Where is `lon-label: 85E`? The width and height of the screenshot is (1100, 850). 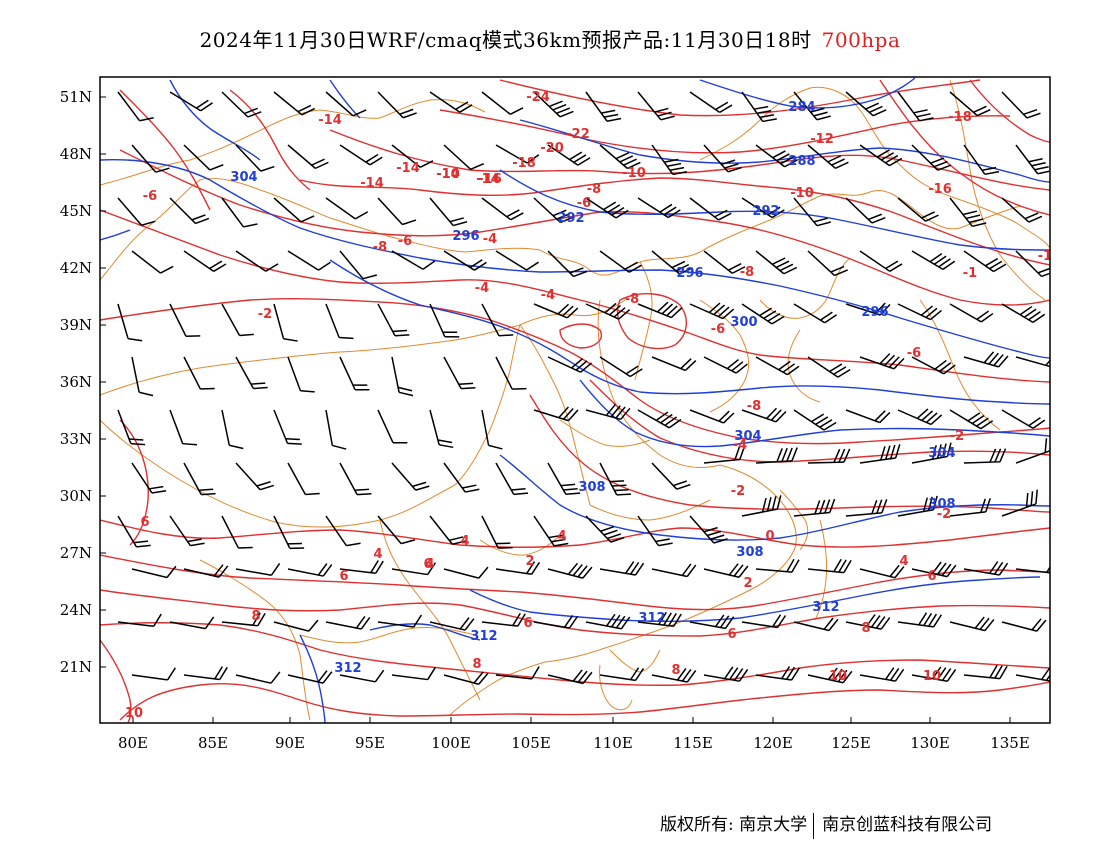 lon-label: 85E is located at coordinates (213, 743).